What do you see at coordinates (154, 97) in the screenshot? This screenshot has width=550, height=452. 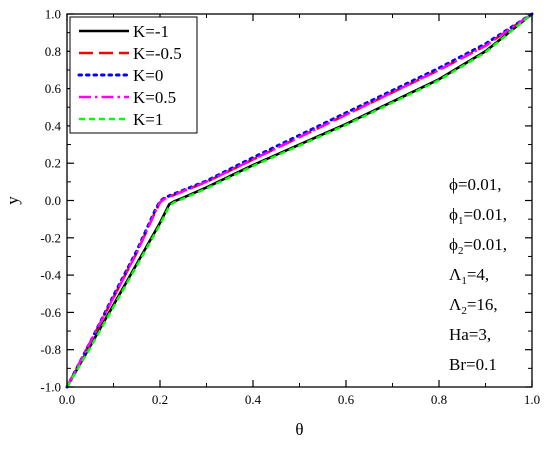 I see `legend-label: K=0.5` at bounding box center [154, 97].